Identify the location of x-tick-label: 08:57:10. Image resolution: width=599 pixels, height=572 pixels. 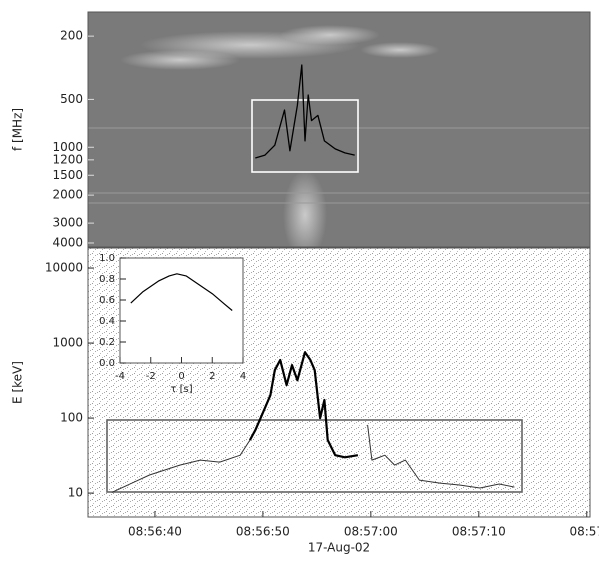
(479, 532).